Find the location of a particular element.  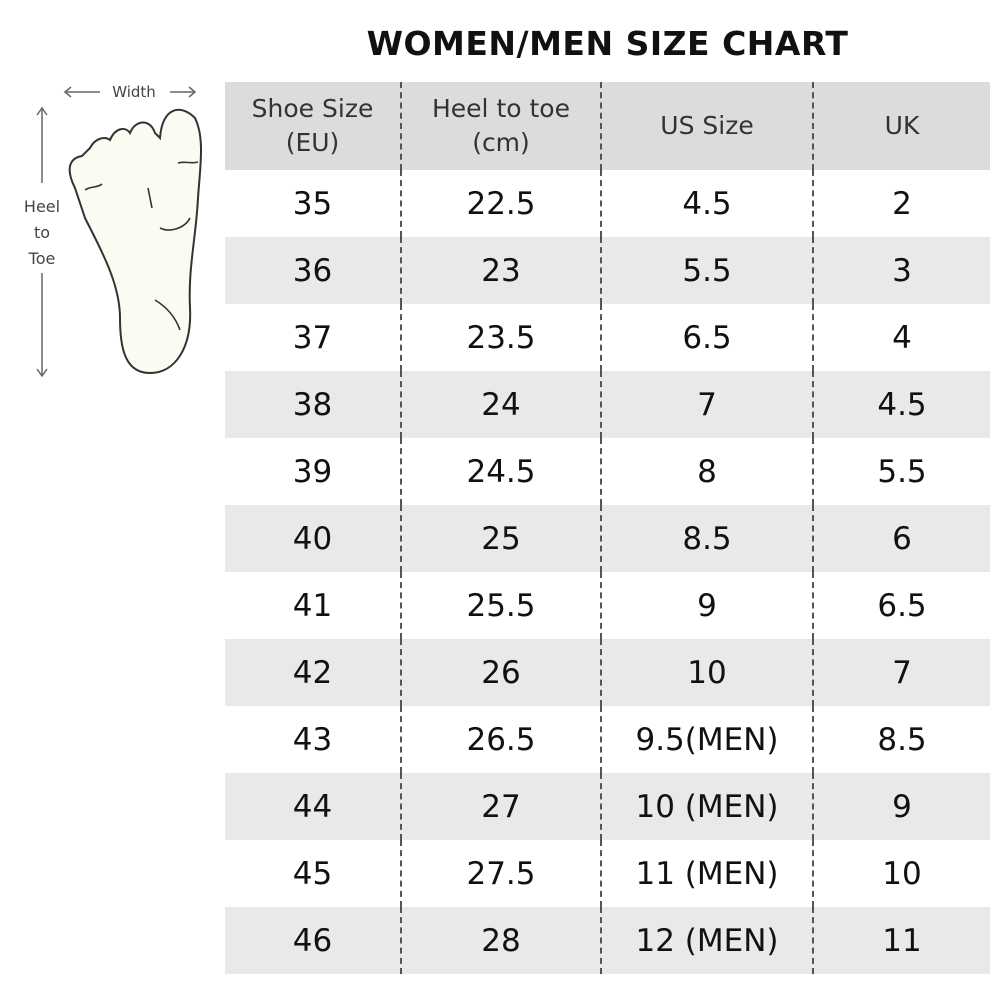

table-row: 37 23.5 6.5 4 is located at coordinates (607, 337).